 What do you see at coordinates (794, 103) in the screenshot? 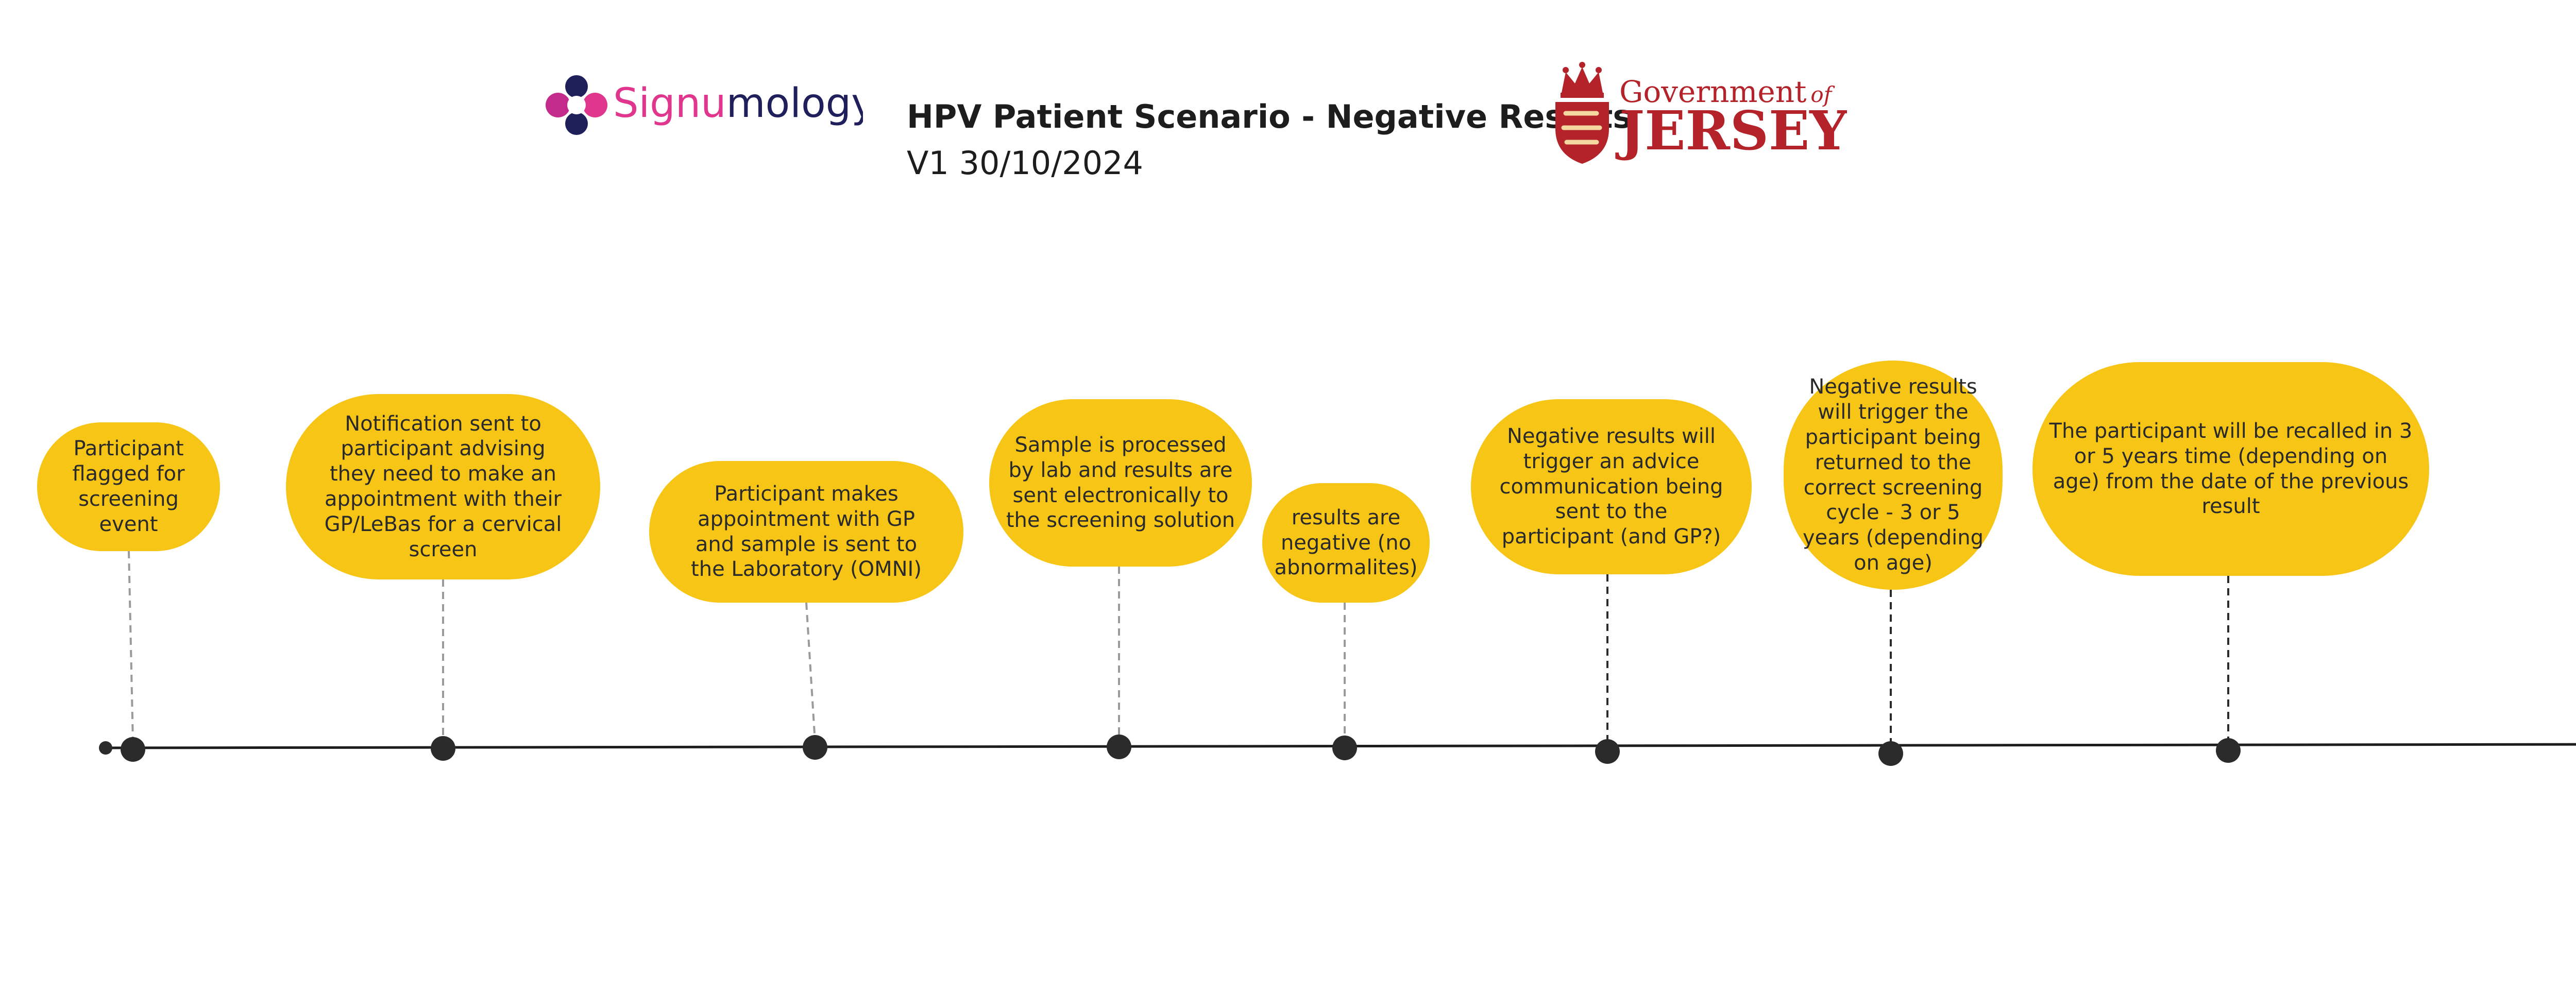
I see `signumology-text-part2: mology` at bounding box center [794, 103].